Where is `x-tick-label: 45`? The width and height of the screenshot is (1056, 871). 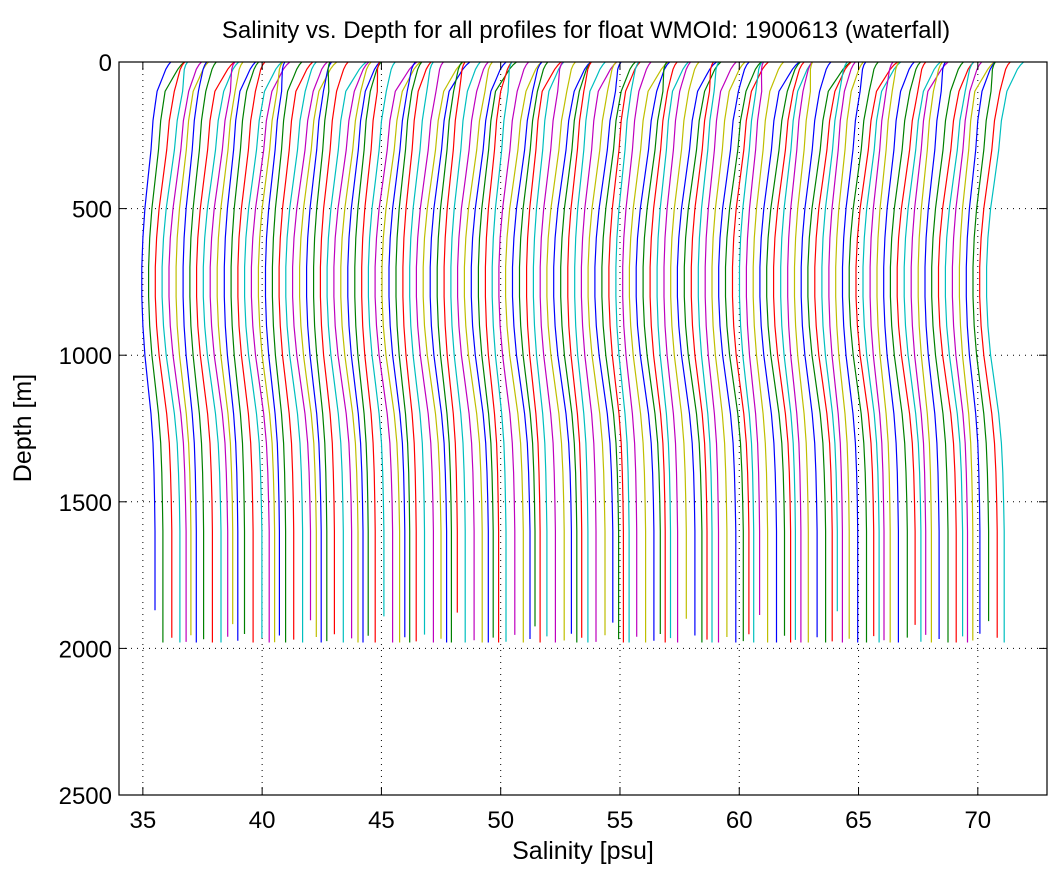
x-tick-label: 45 is located at coordinates (381, 820).